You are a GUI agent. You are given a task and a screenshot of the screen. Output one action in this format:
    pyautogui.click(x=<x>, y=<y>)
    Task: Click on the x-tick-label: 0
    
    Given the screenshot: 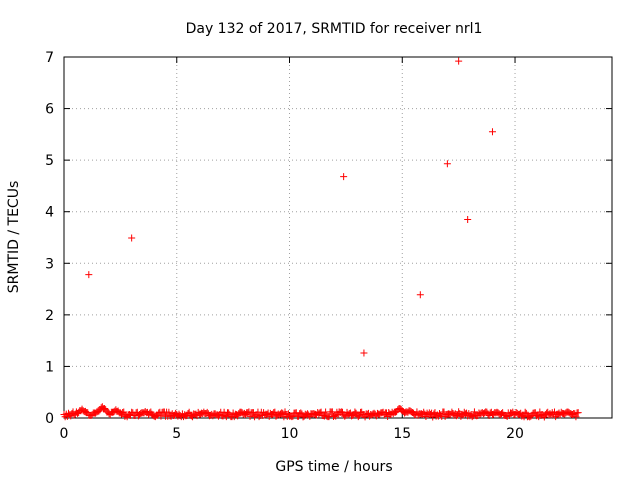 What is the action you would take?
    pyautogui.click(x=64, y=434)
    